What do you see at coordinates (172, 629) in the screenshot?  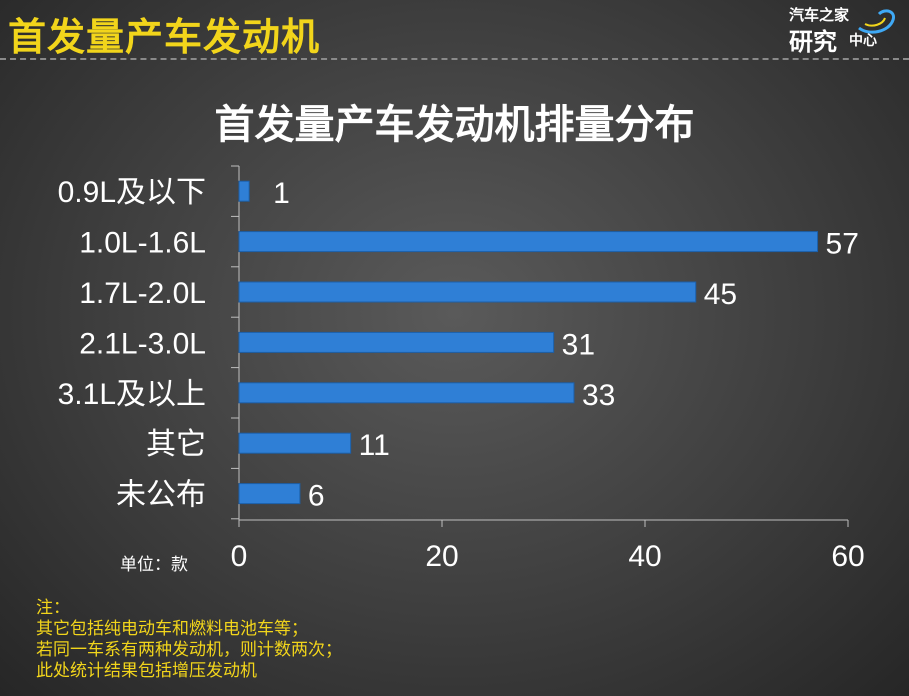 I see `note-line: 其它包括纯电动车和燃料电池车等；` at bounding box center [172, 629].